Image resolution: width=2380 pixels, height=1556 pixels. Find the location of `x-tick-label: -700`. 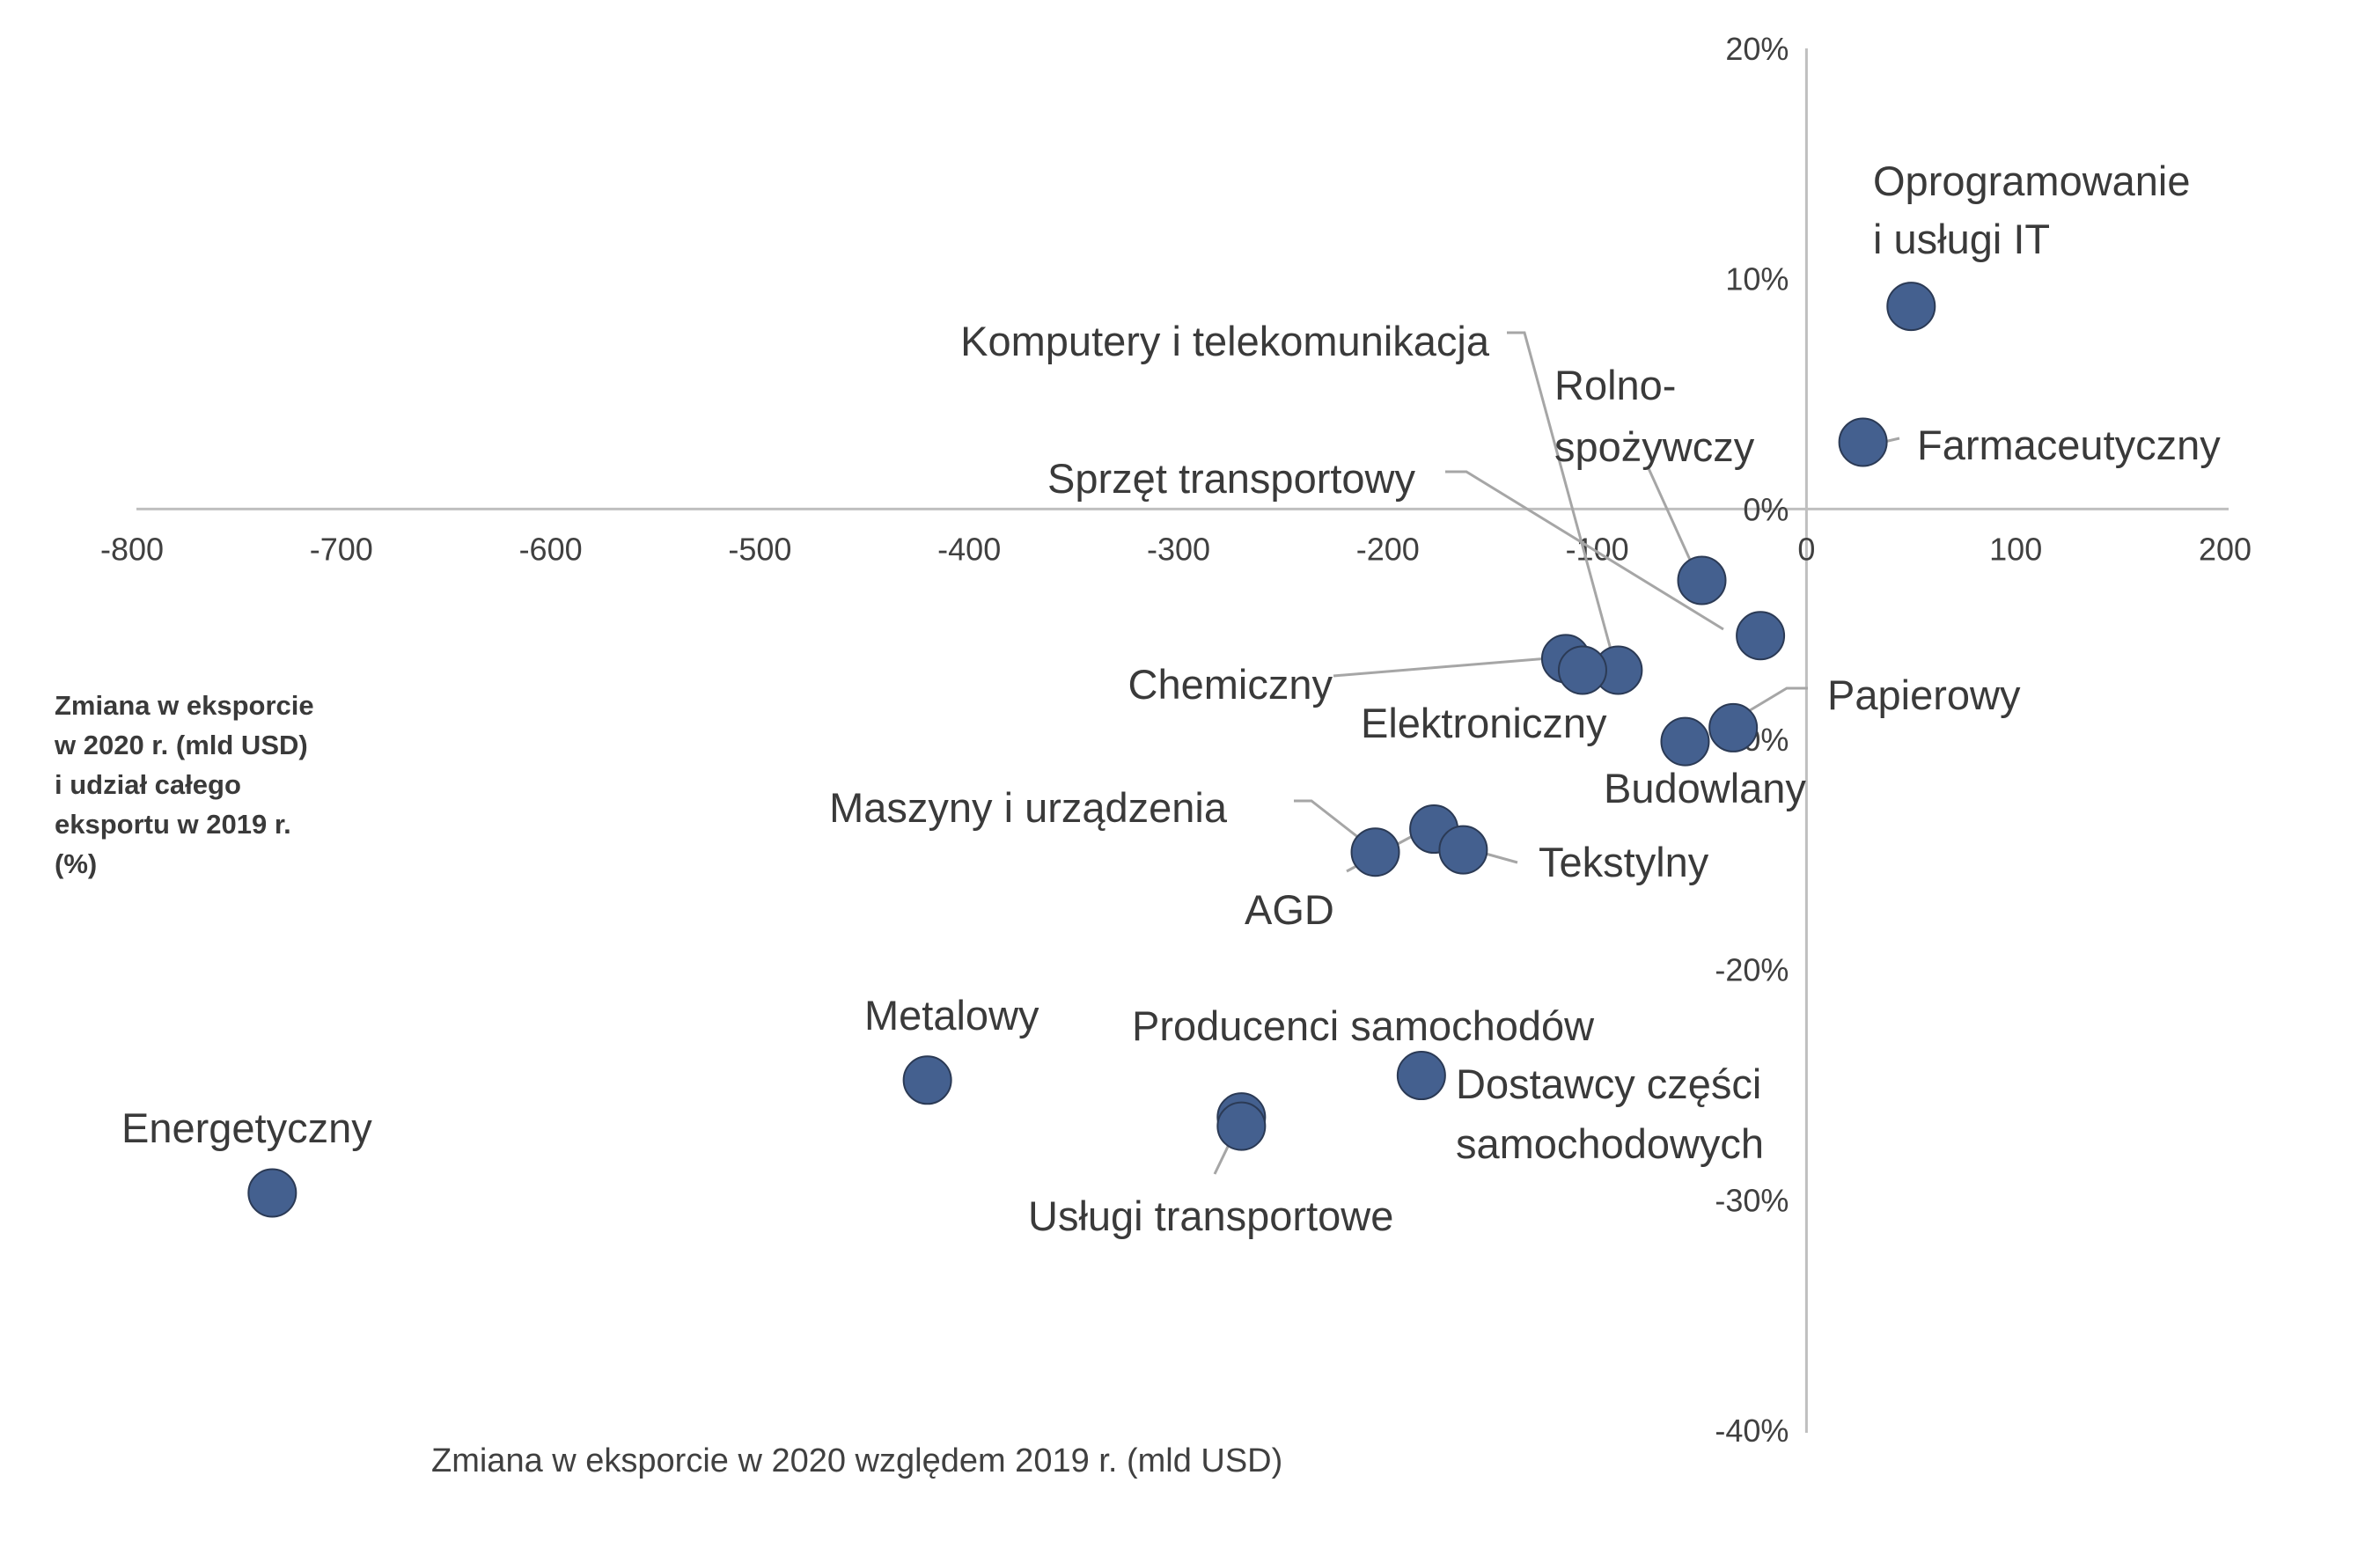

x-tick-label: -700 is located at coordinates (341, 549).